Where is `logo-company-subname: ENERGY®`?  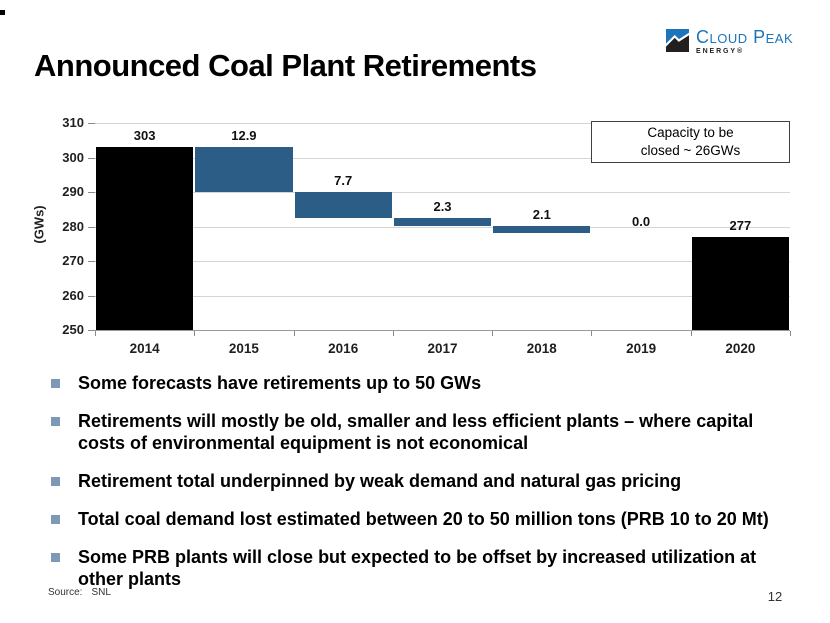 logo-company-subname: ENERGY® is located at coordinates (720, 51).